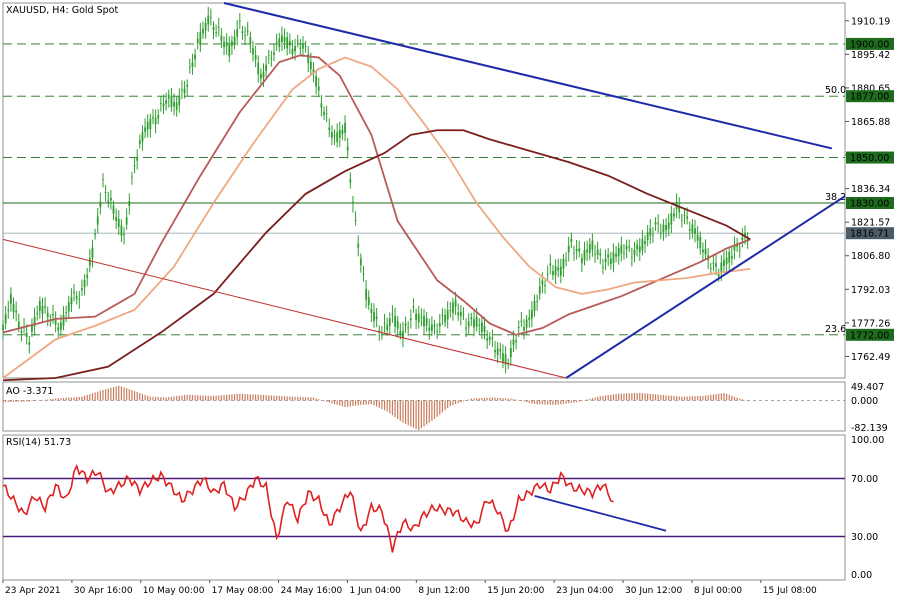 This screenshot has width=900, height=600. What do you see at coordinates (870, 55) in the screenshot?
I see `price-tick-label: 1895.42` at bounding box center [870, 55].